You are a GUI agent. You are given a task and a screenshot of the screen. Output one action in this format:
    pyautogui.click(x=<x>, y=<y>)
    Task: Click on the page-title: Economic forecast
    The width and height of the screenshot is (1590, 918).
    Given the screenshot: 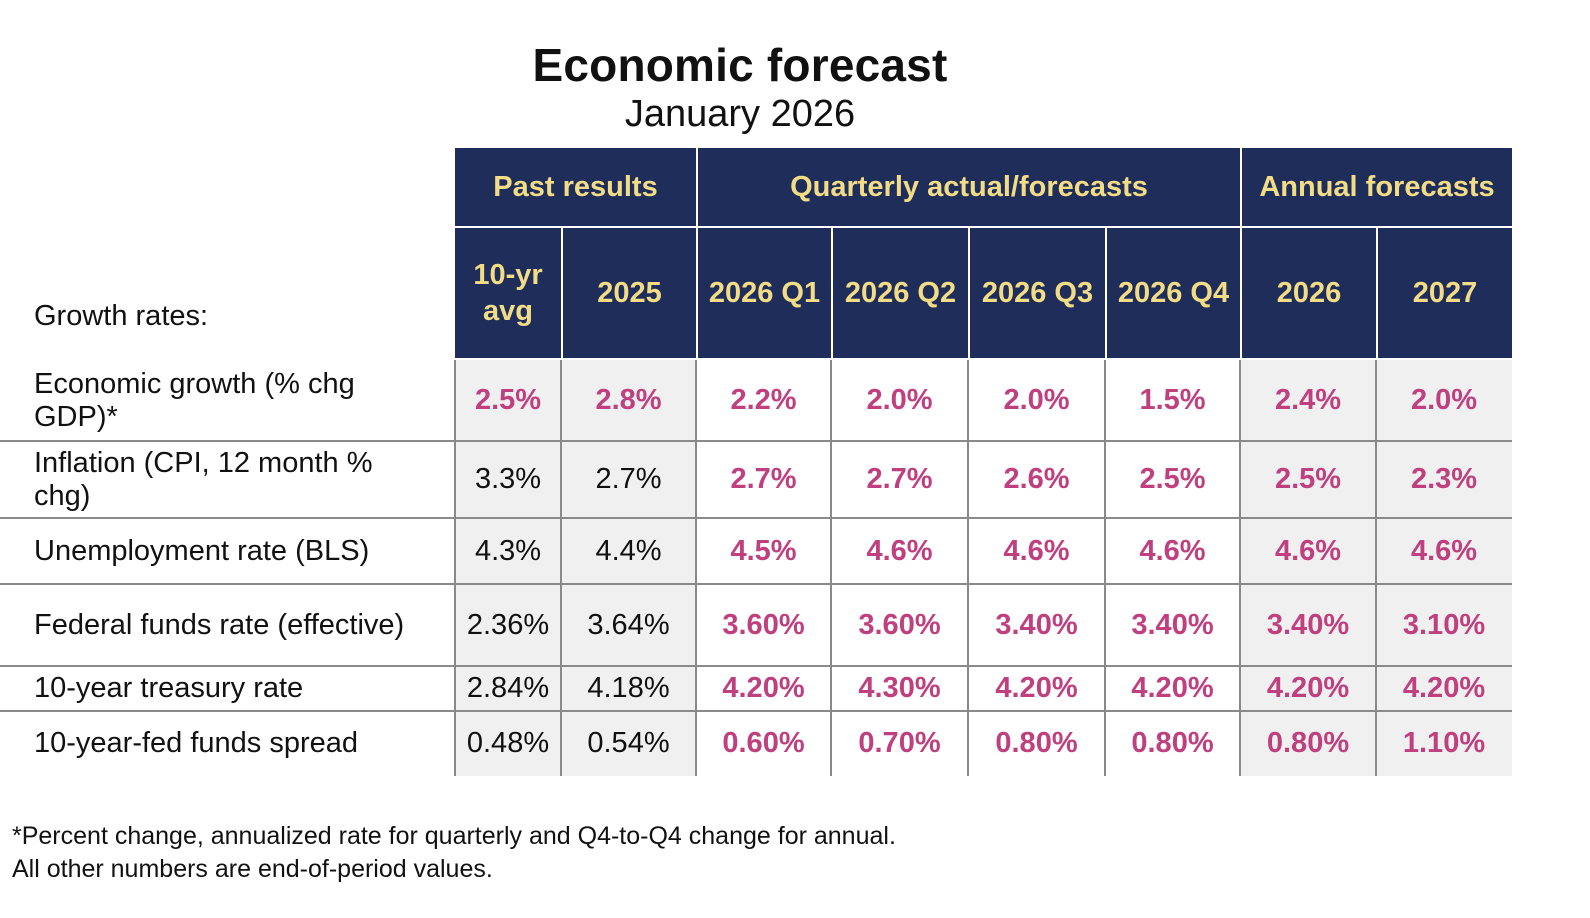 What is the action you would take?
    pyautogui.click(x=740, y=65)
    